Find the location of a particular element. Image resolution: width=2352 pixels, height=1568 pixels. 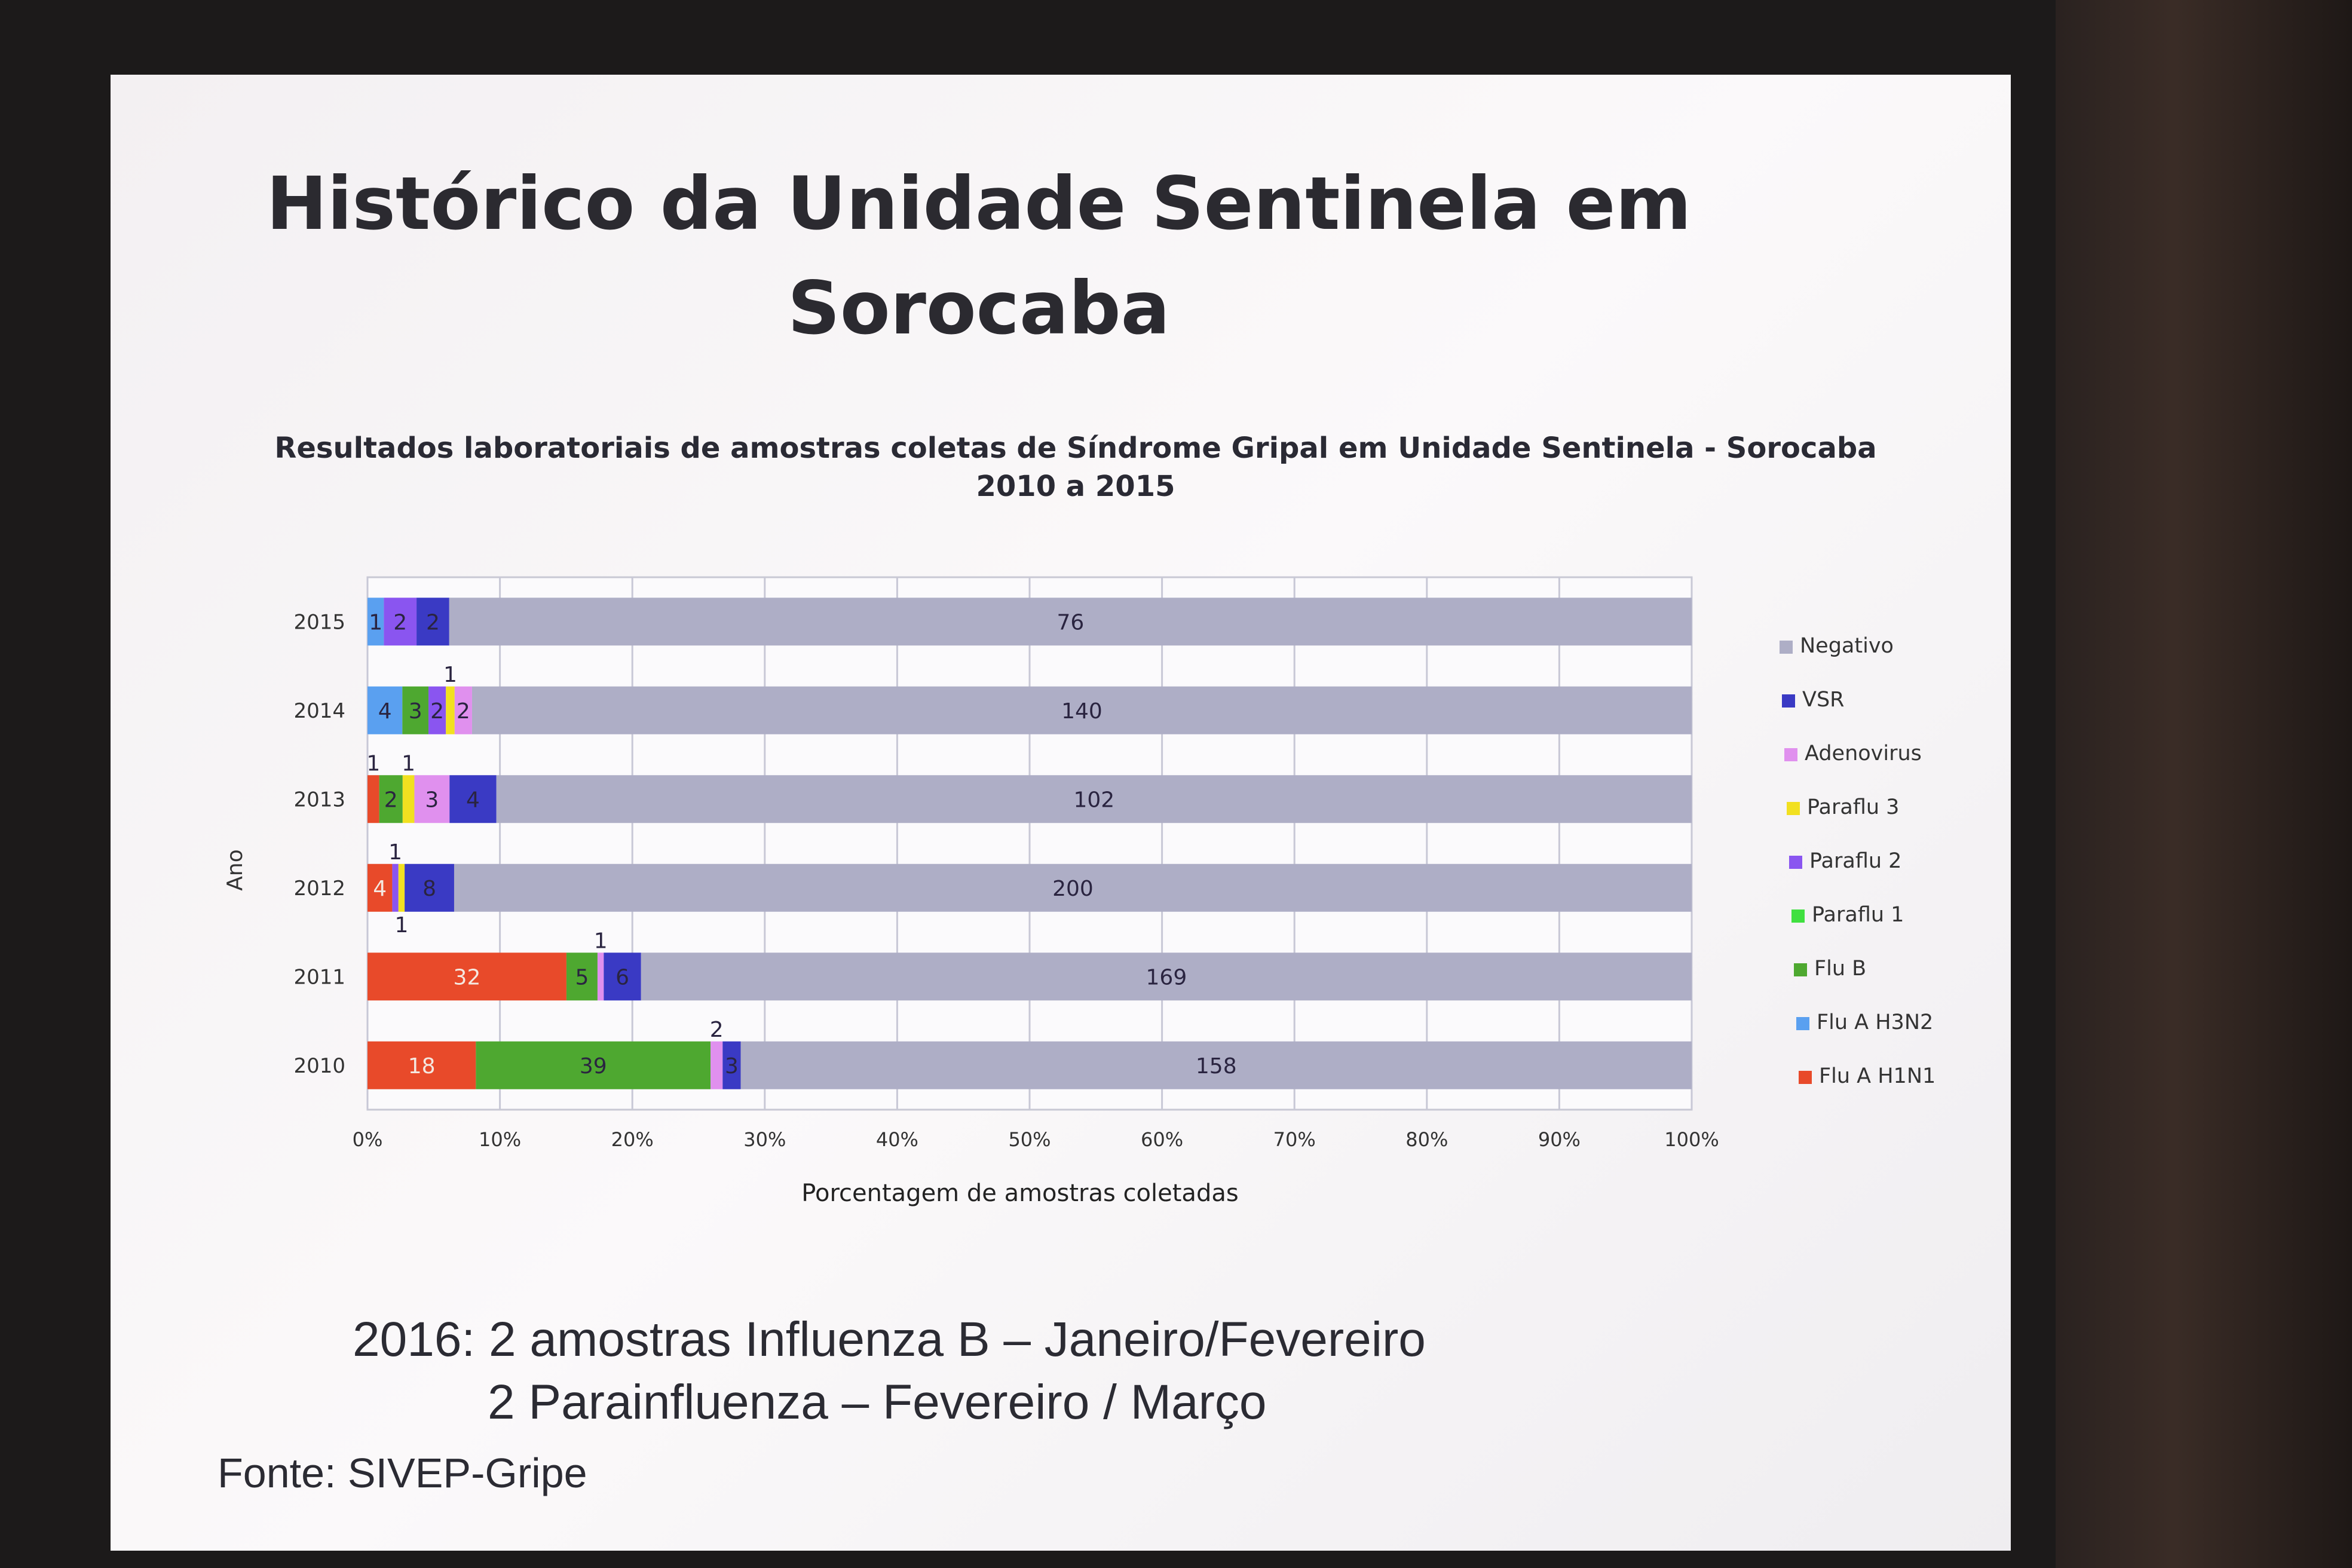

data-label: 6 is located at coordinates (622, 977).